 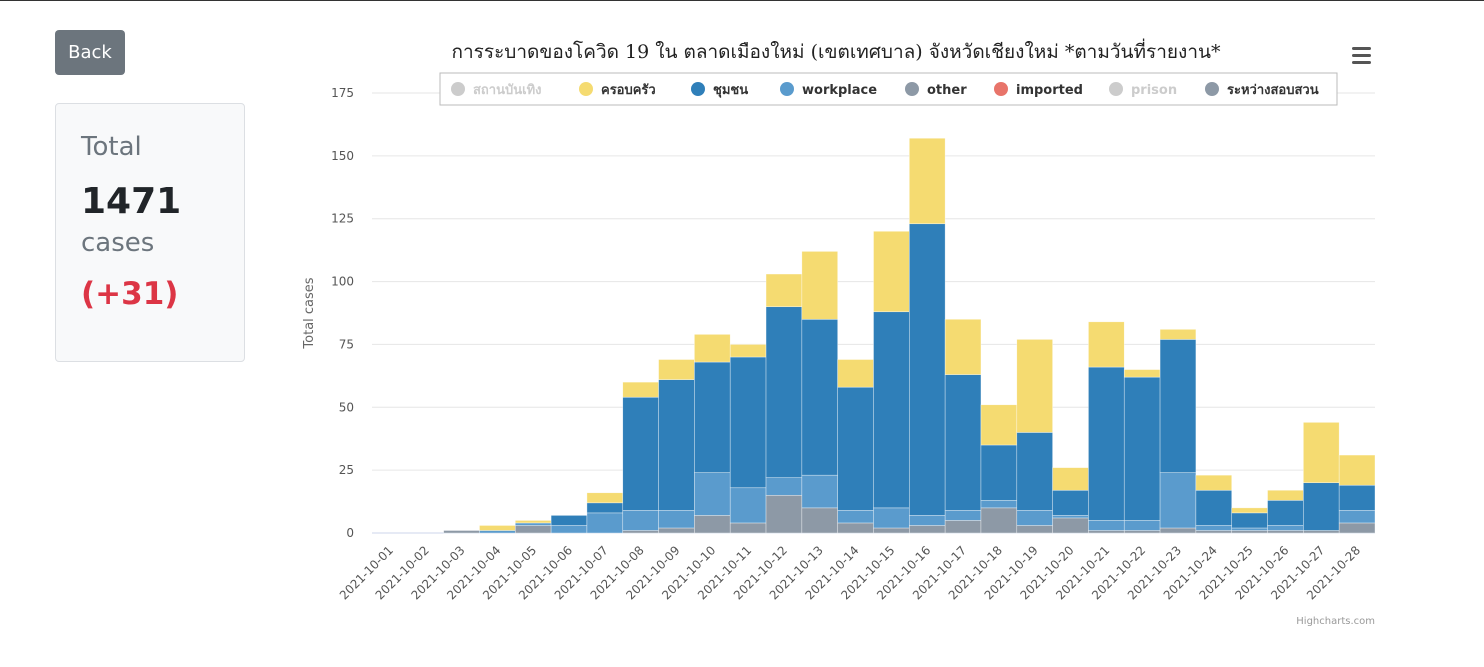 I want to click on legend-label: ระหว่างสอบสวน, so click(x=1273, y=90).